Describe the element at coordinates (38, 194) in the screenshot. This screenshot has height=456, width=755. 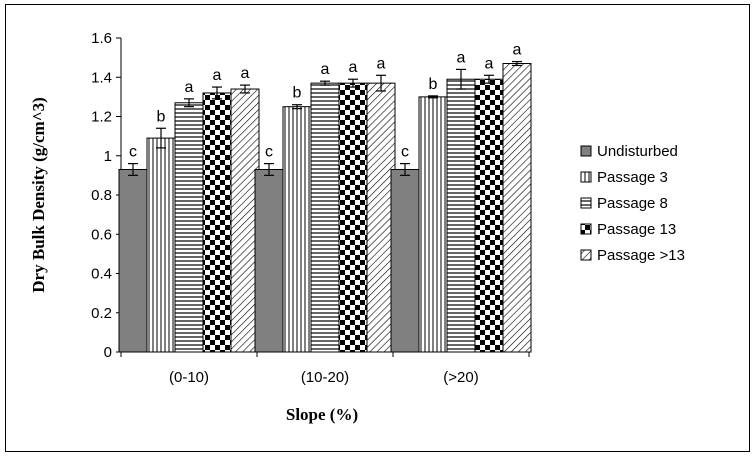
I see `y-axis-title: Dry Bulk Density (g/cm^3)` at that location.